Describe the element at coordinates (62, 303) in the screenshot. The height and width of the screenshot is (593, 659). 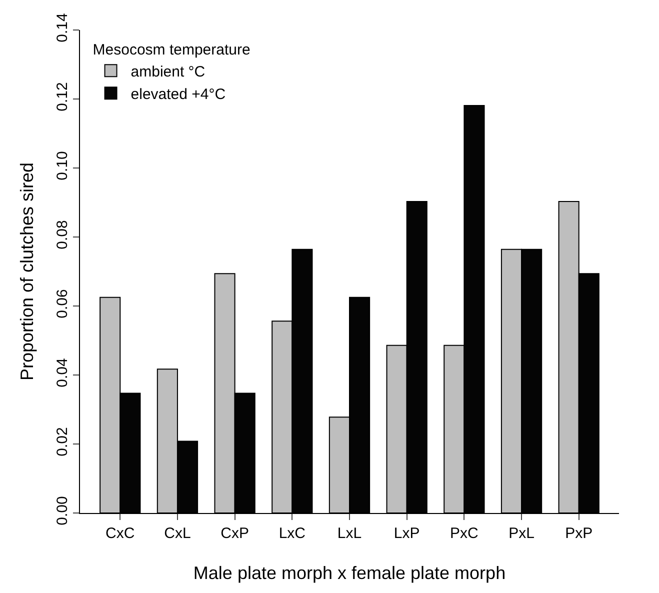
I see `y-tick-label: 0.06` at that location.